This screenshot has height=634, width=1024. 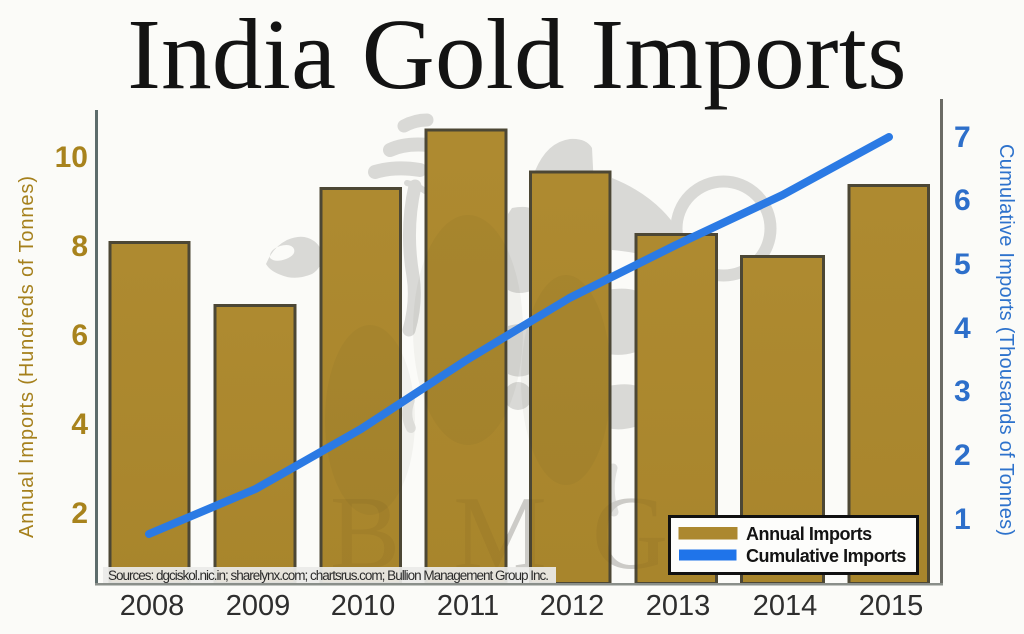 I want to click on svg-text: India Gold Imports, so click(x=517, y=55).